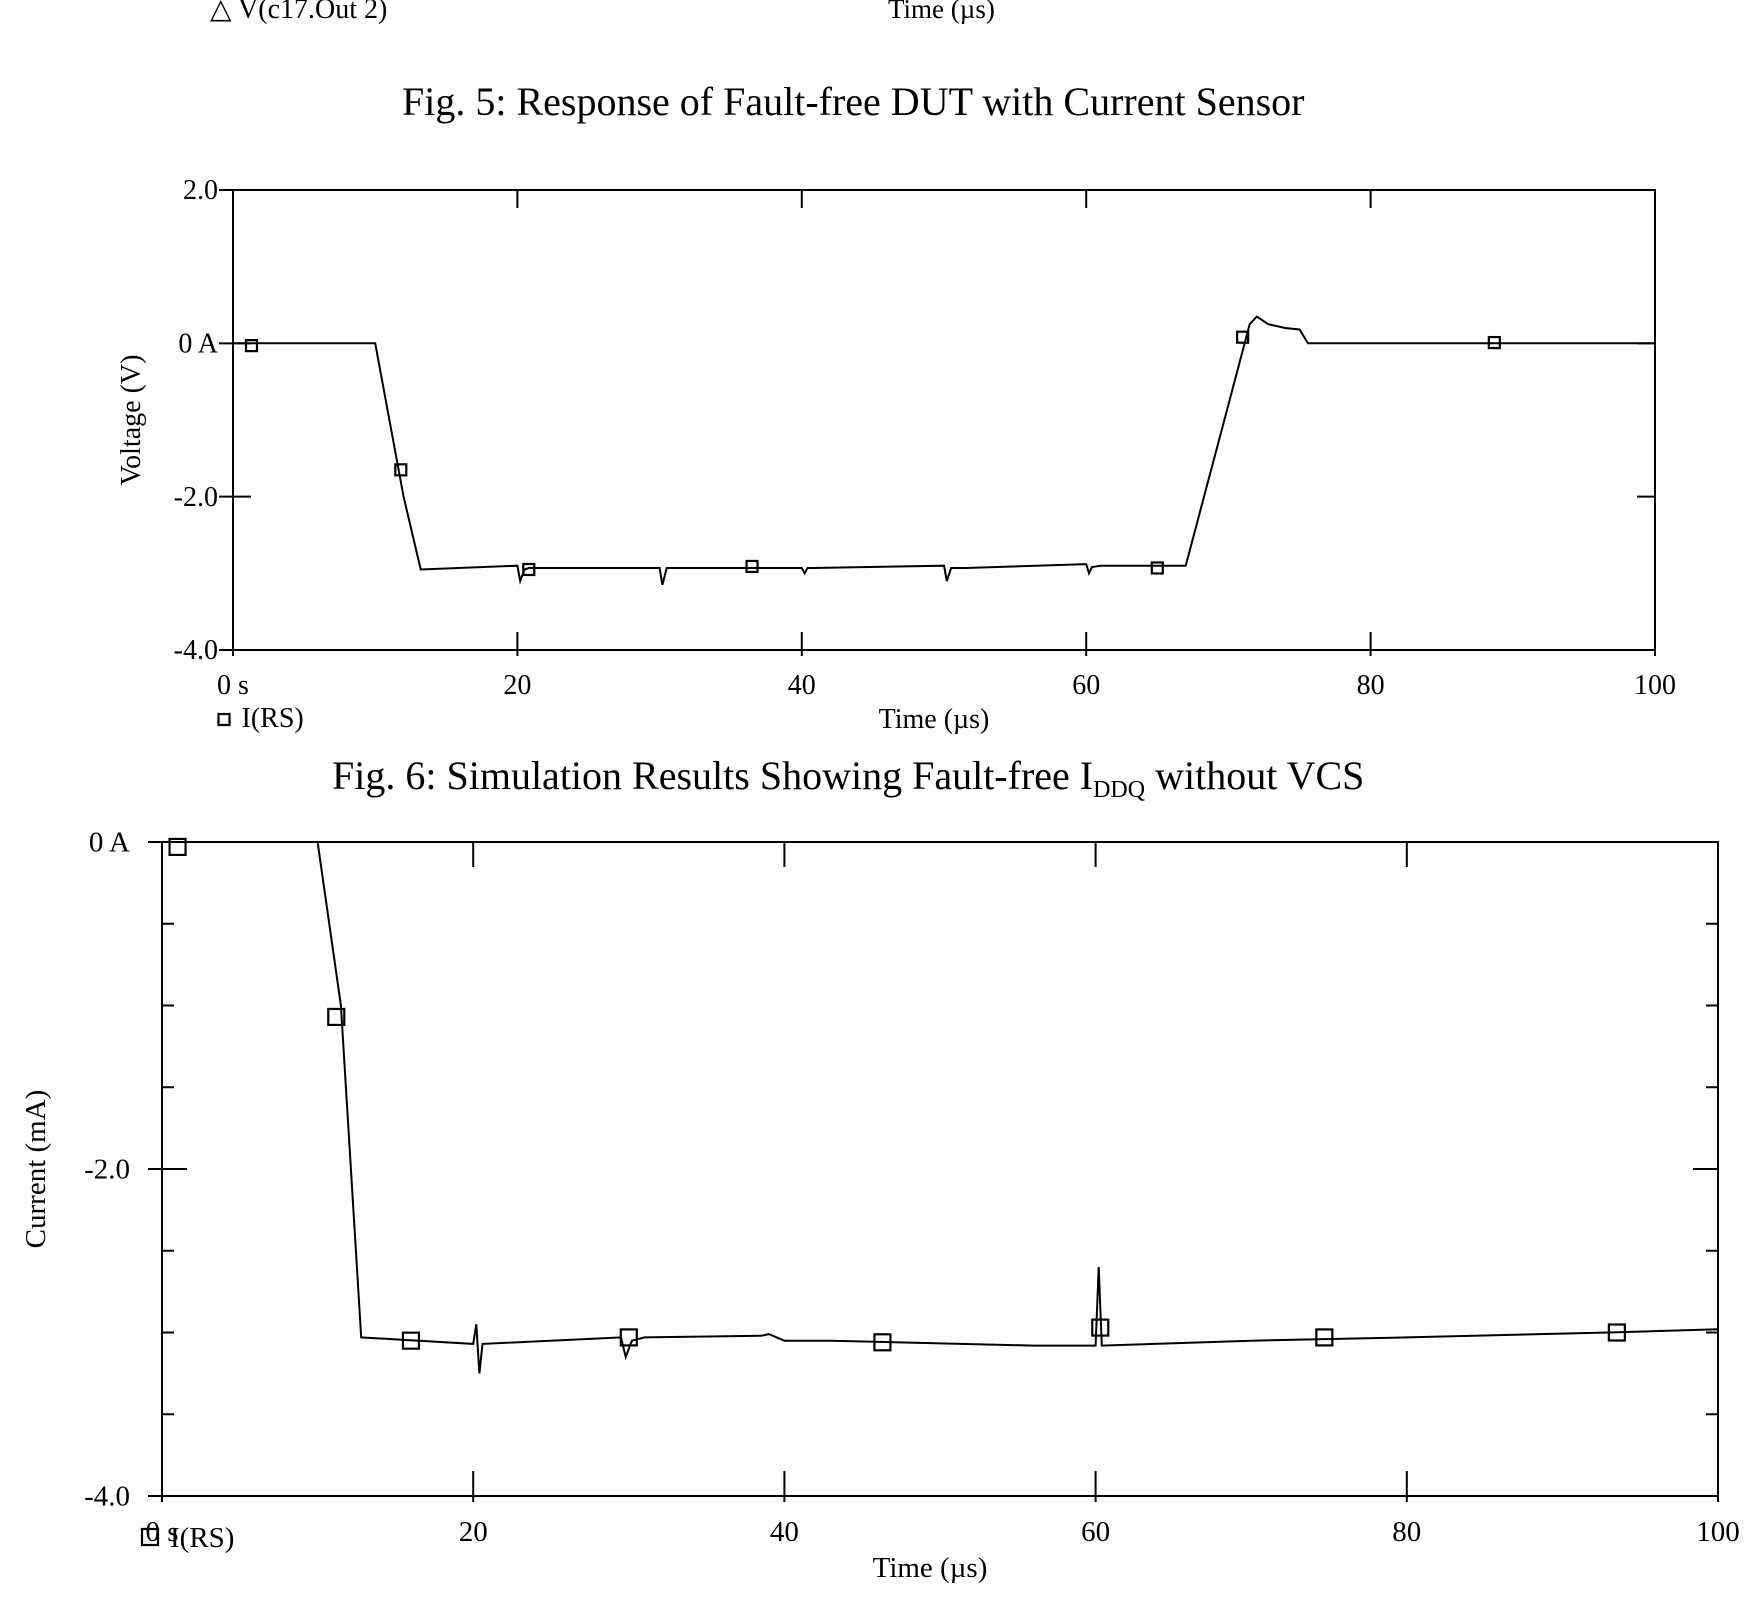 The height and width of the screenshot is (1601, 1757). Describe the element at coordinates (1255, 775) in the screenshot. I see `fig6-caption-tail: without VCS` at that location.